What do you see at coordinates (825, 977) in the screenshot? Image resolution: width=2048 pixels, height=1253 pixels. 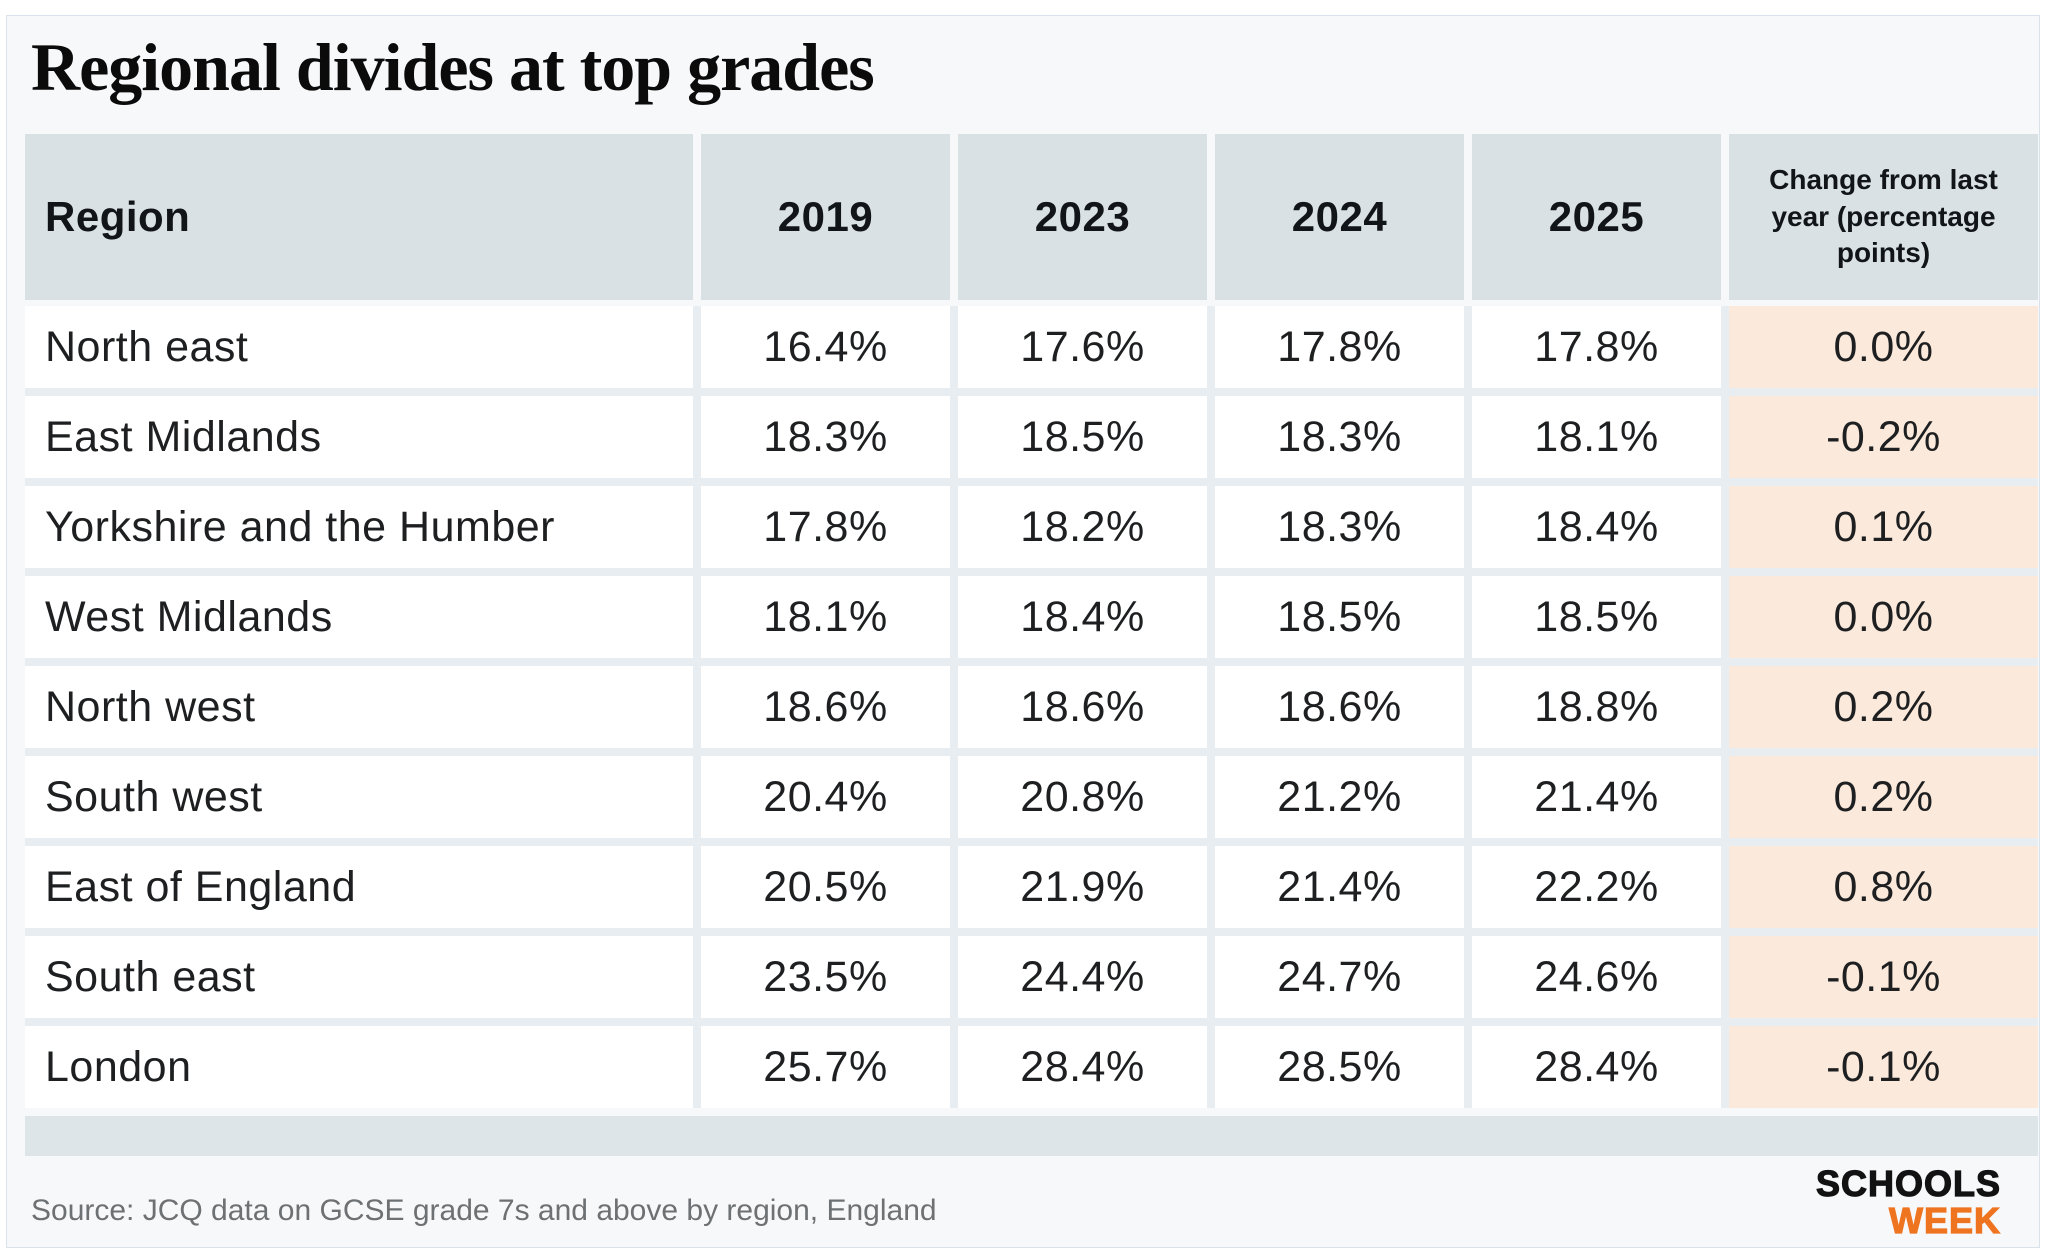 I see `value-cell: 23.5%` at bounding box center [825, 977].